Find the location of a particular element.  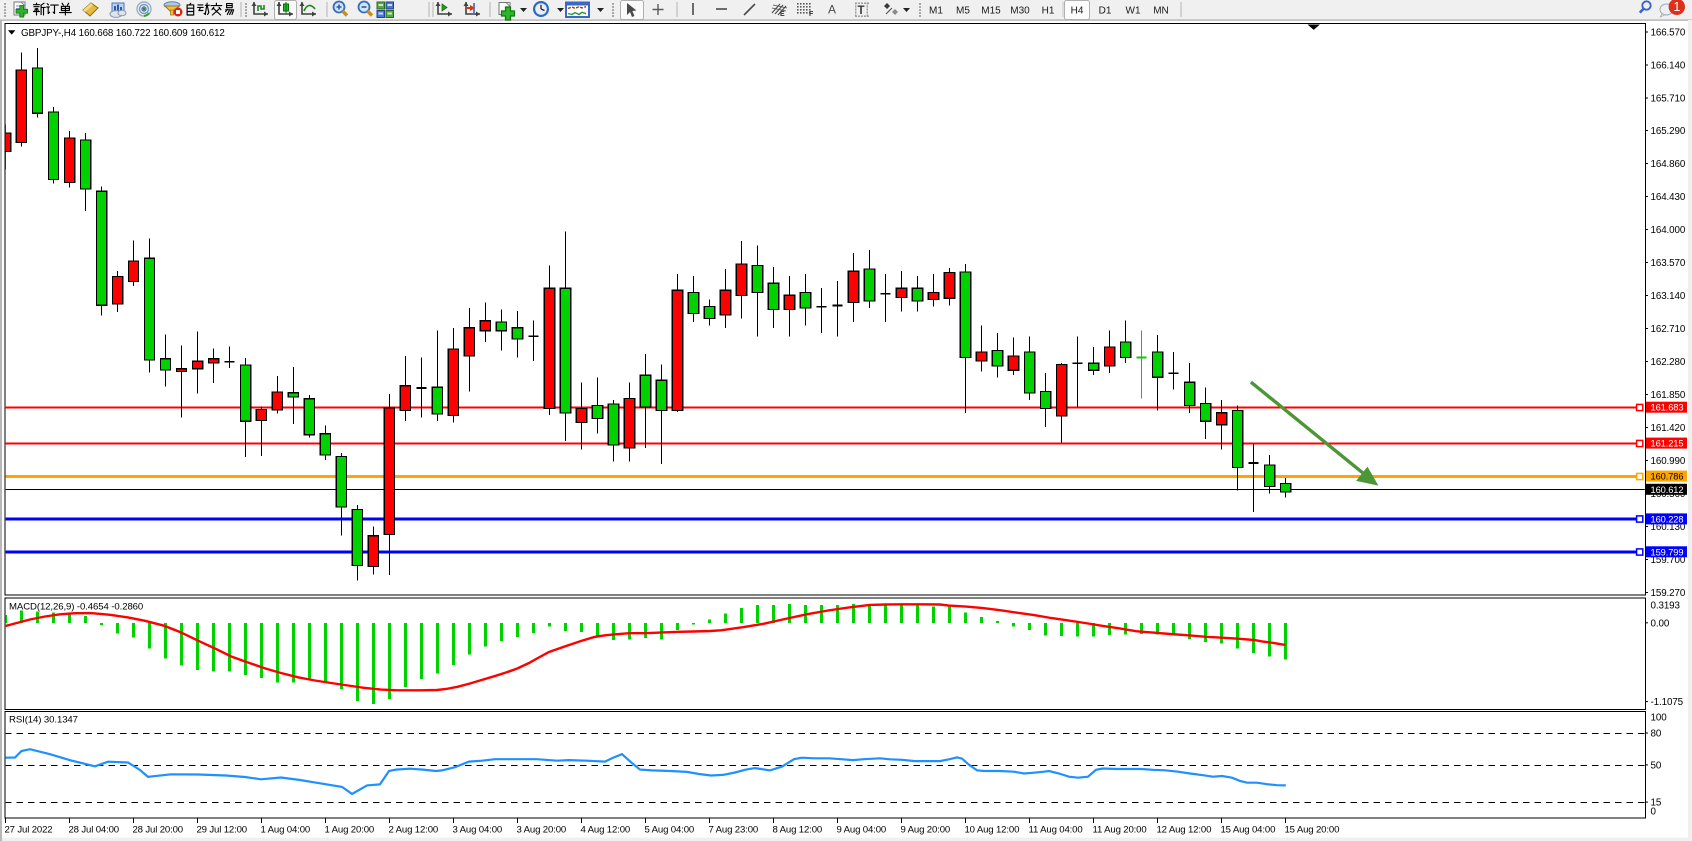

svg-text: 166.570 is located at coordinates (1668, 33).